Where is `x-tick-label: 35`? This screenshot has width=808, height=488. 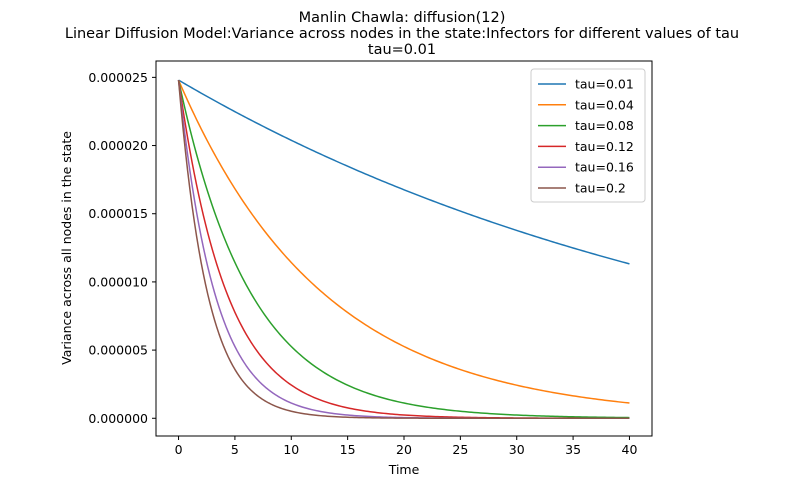 x-tick-label: 35 is located at coordinates (573, 449).